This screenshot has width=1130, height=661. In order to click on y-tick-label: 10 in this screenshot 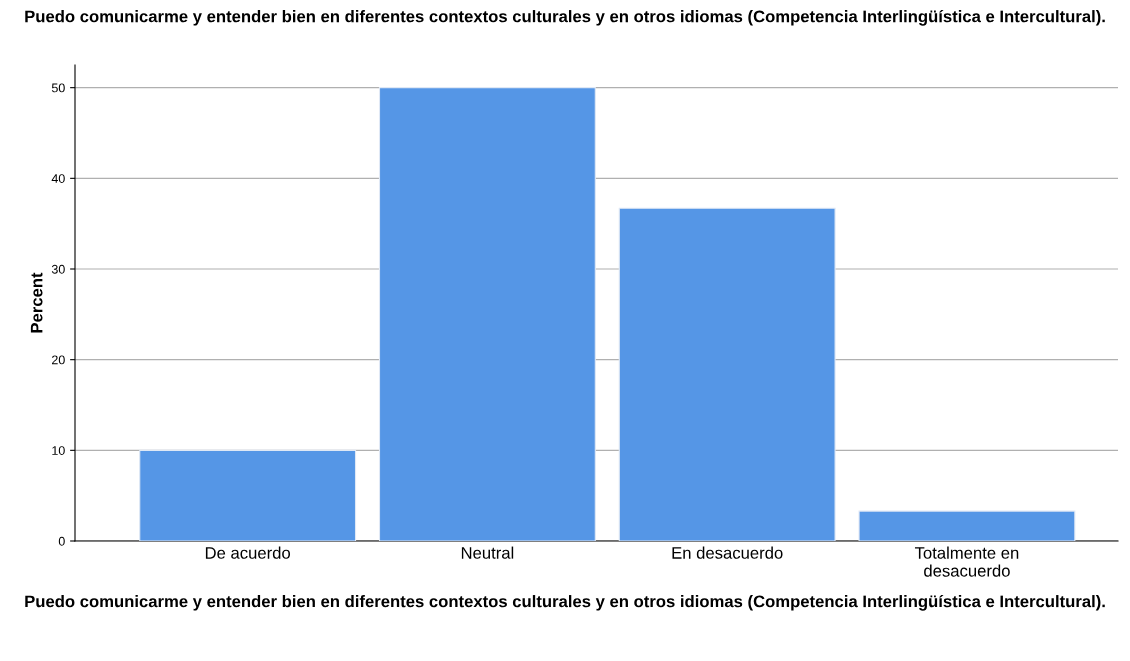, I will do `click(58, 450)`.